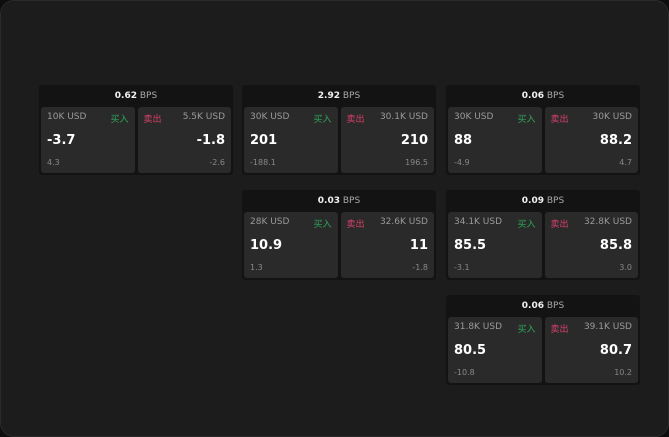  What do you see at coordinates (125, 96) in the screenshot?
I see `spread-value: 0.62` at bounding box center [125, 96].